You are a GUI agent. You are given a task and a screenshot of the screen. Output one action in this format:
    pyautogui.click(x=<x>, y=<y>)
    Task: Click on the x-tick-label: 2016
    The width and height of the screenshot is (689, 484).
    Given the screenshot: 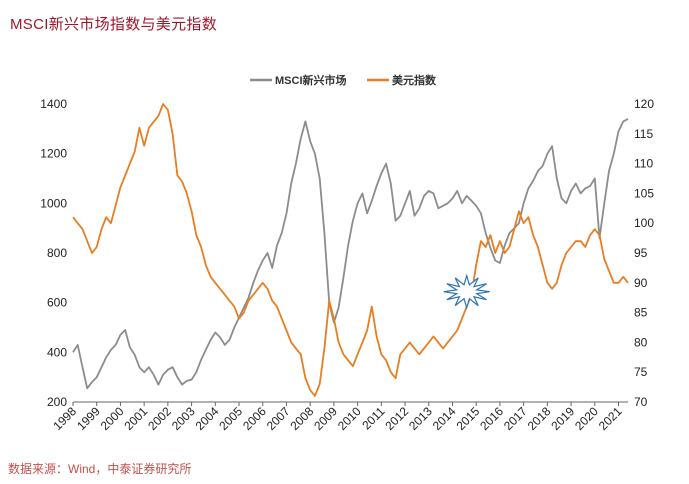 What is the action you would take?
    pyautogui.click(x=491, y=418)
    